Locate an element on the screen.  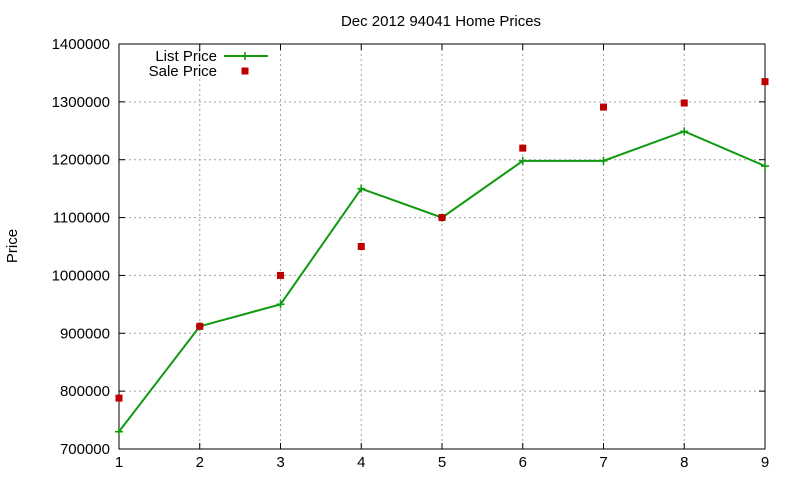
legend-marker-list-price is located at coordinates (245, 56).